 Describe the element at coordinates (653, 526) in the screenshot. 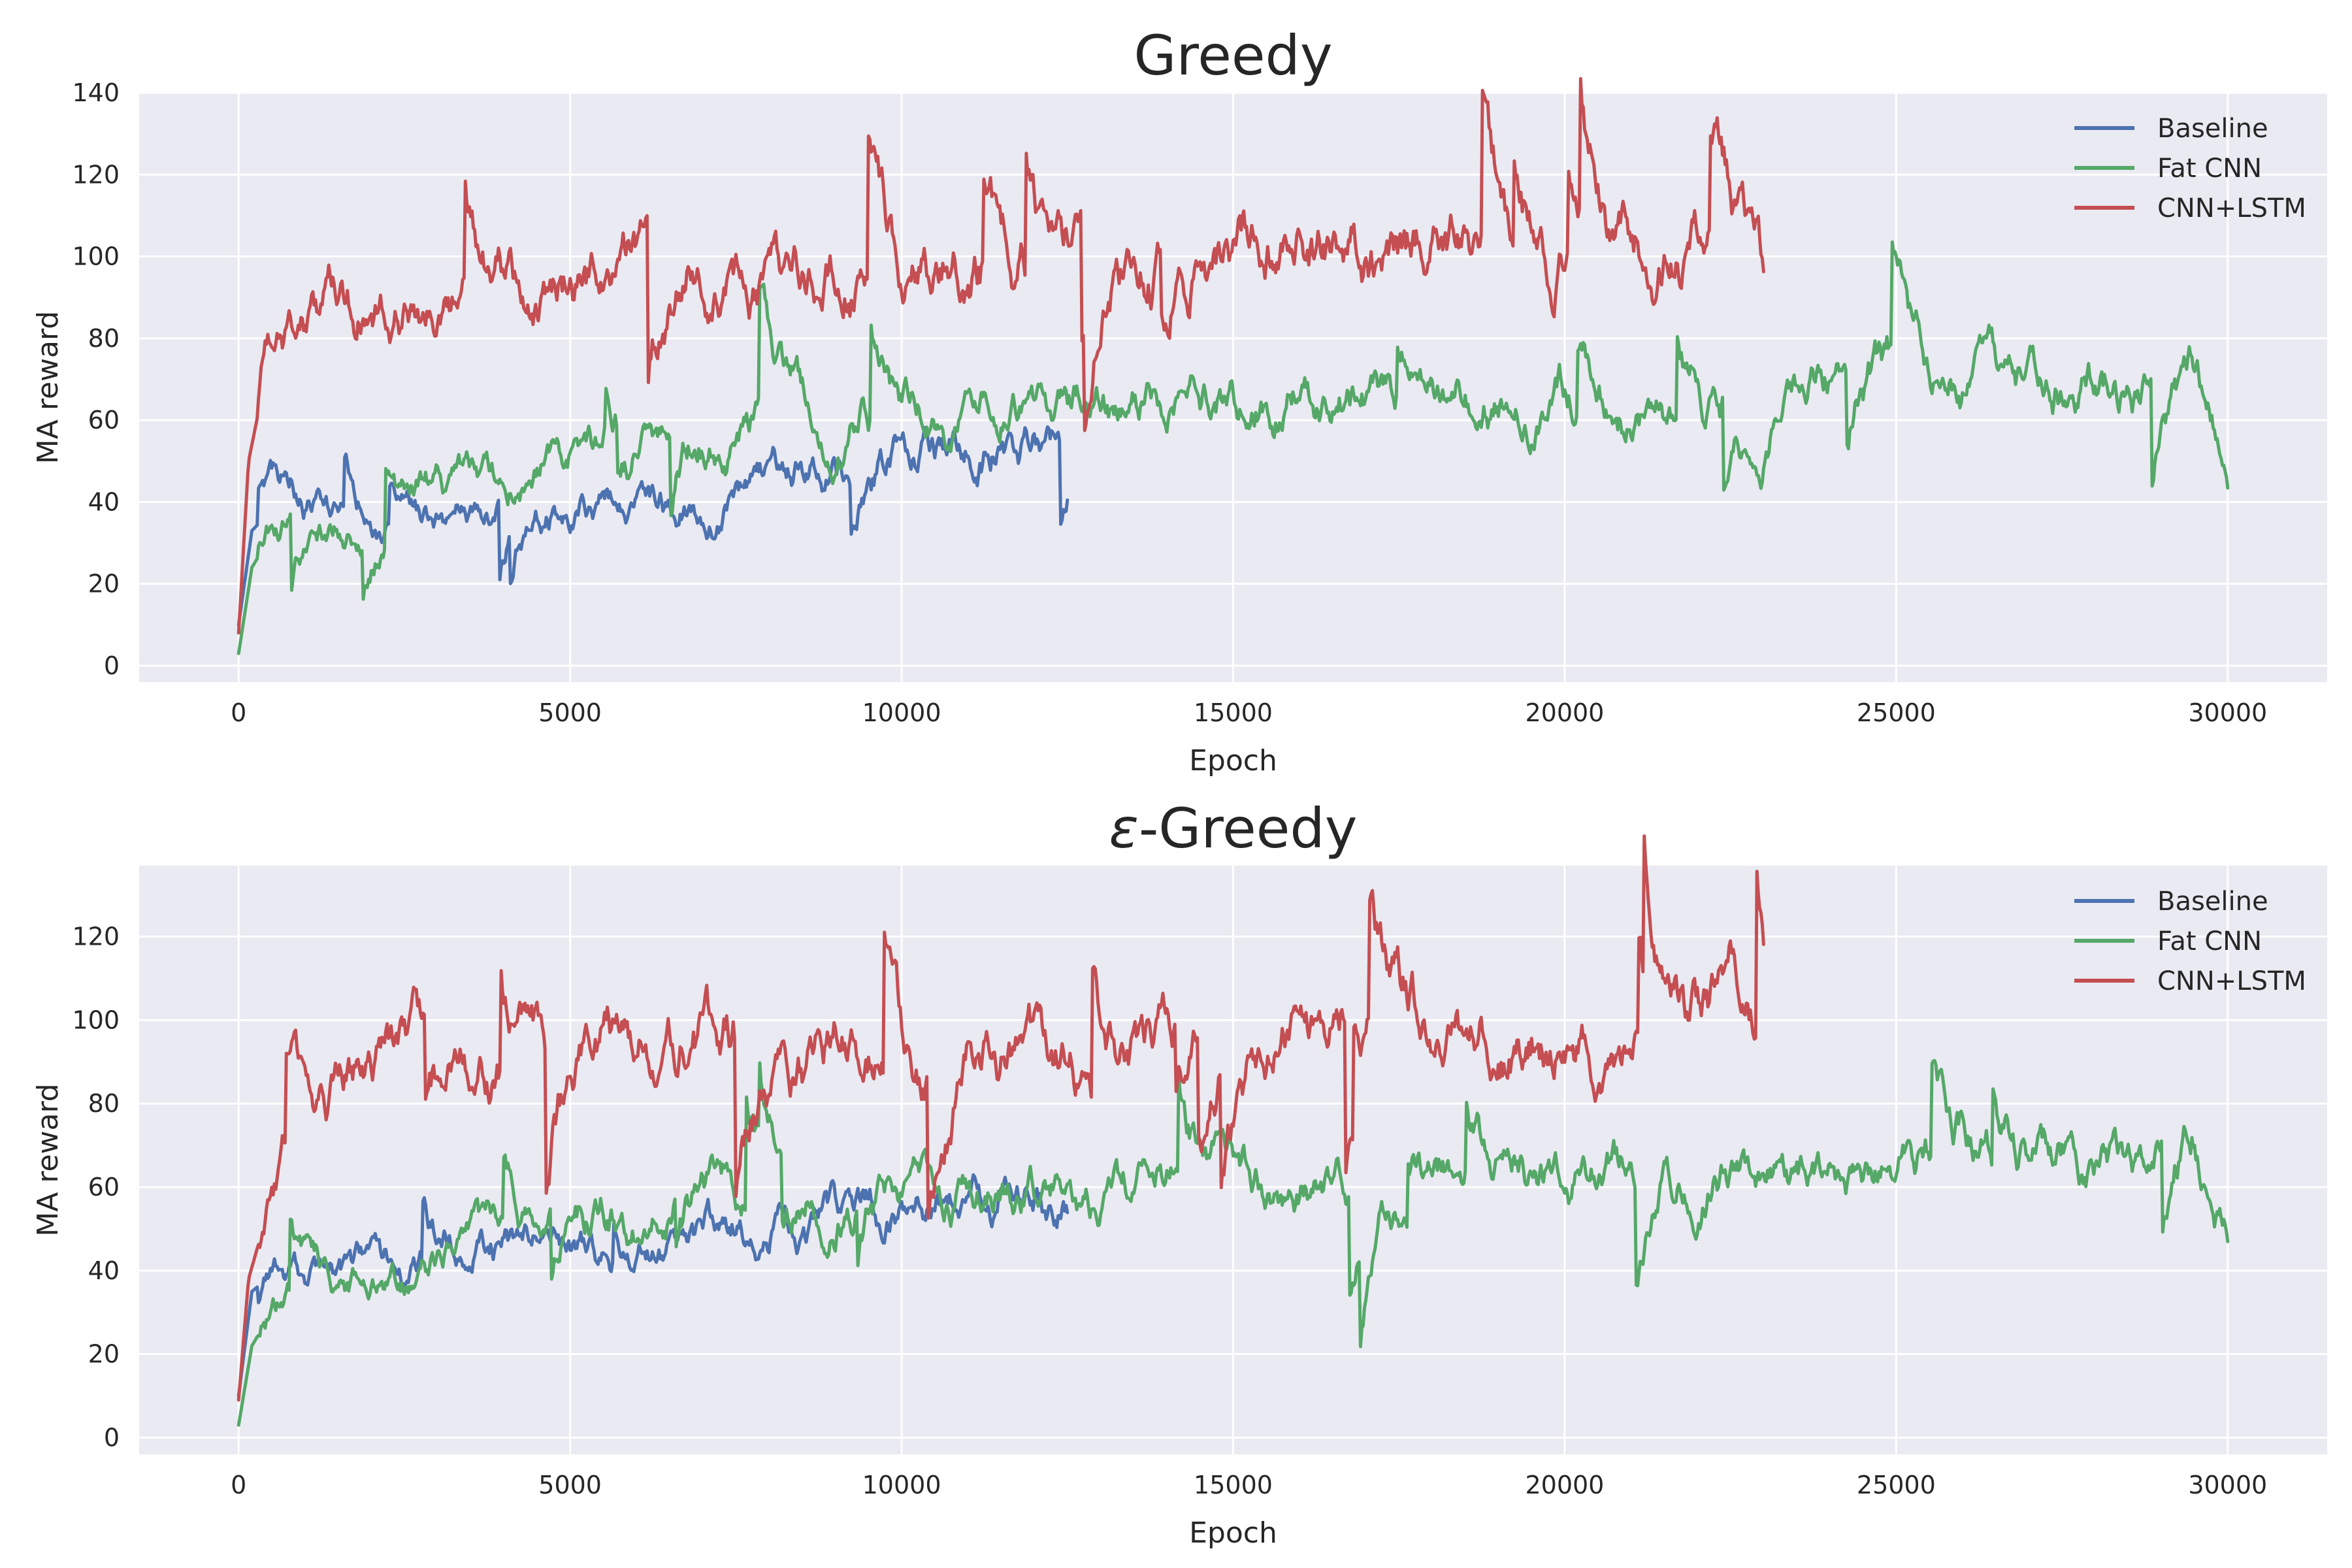

I see `series-line-baseline` at that location.